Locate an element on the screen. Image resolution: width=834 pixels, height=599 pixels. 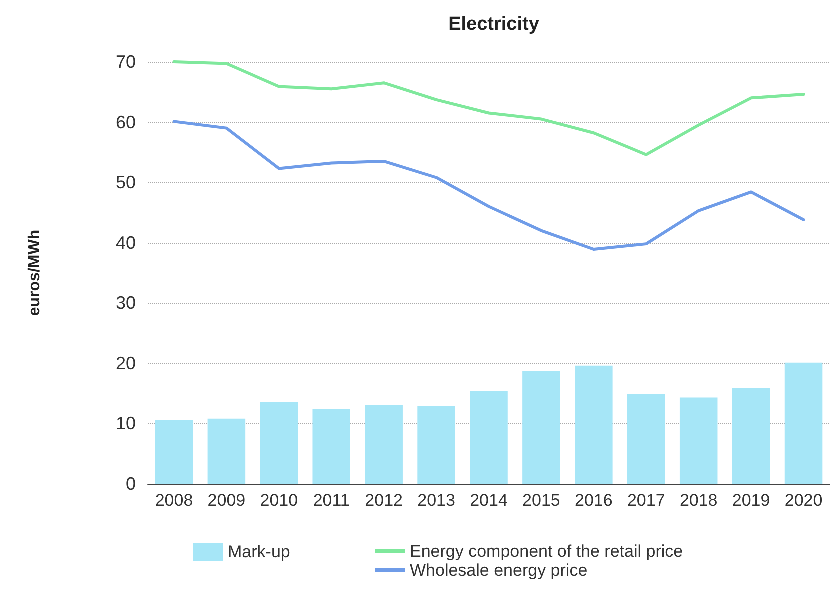
x-tick-label: 2008 is located at coordinates (174, 500).